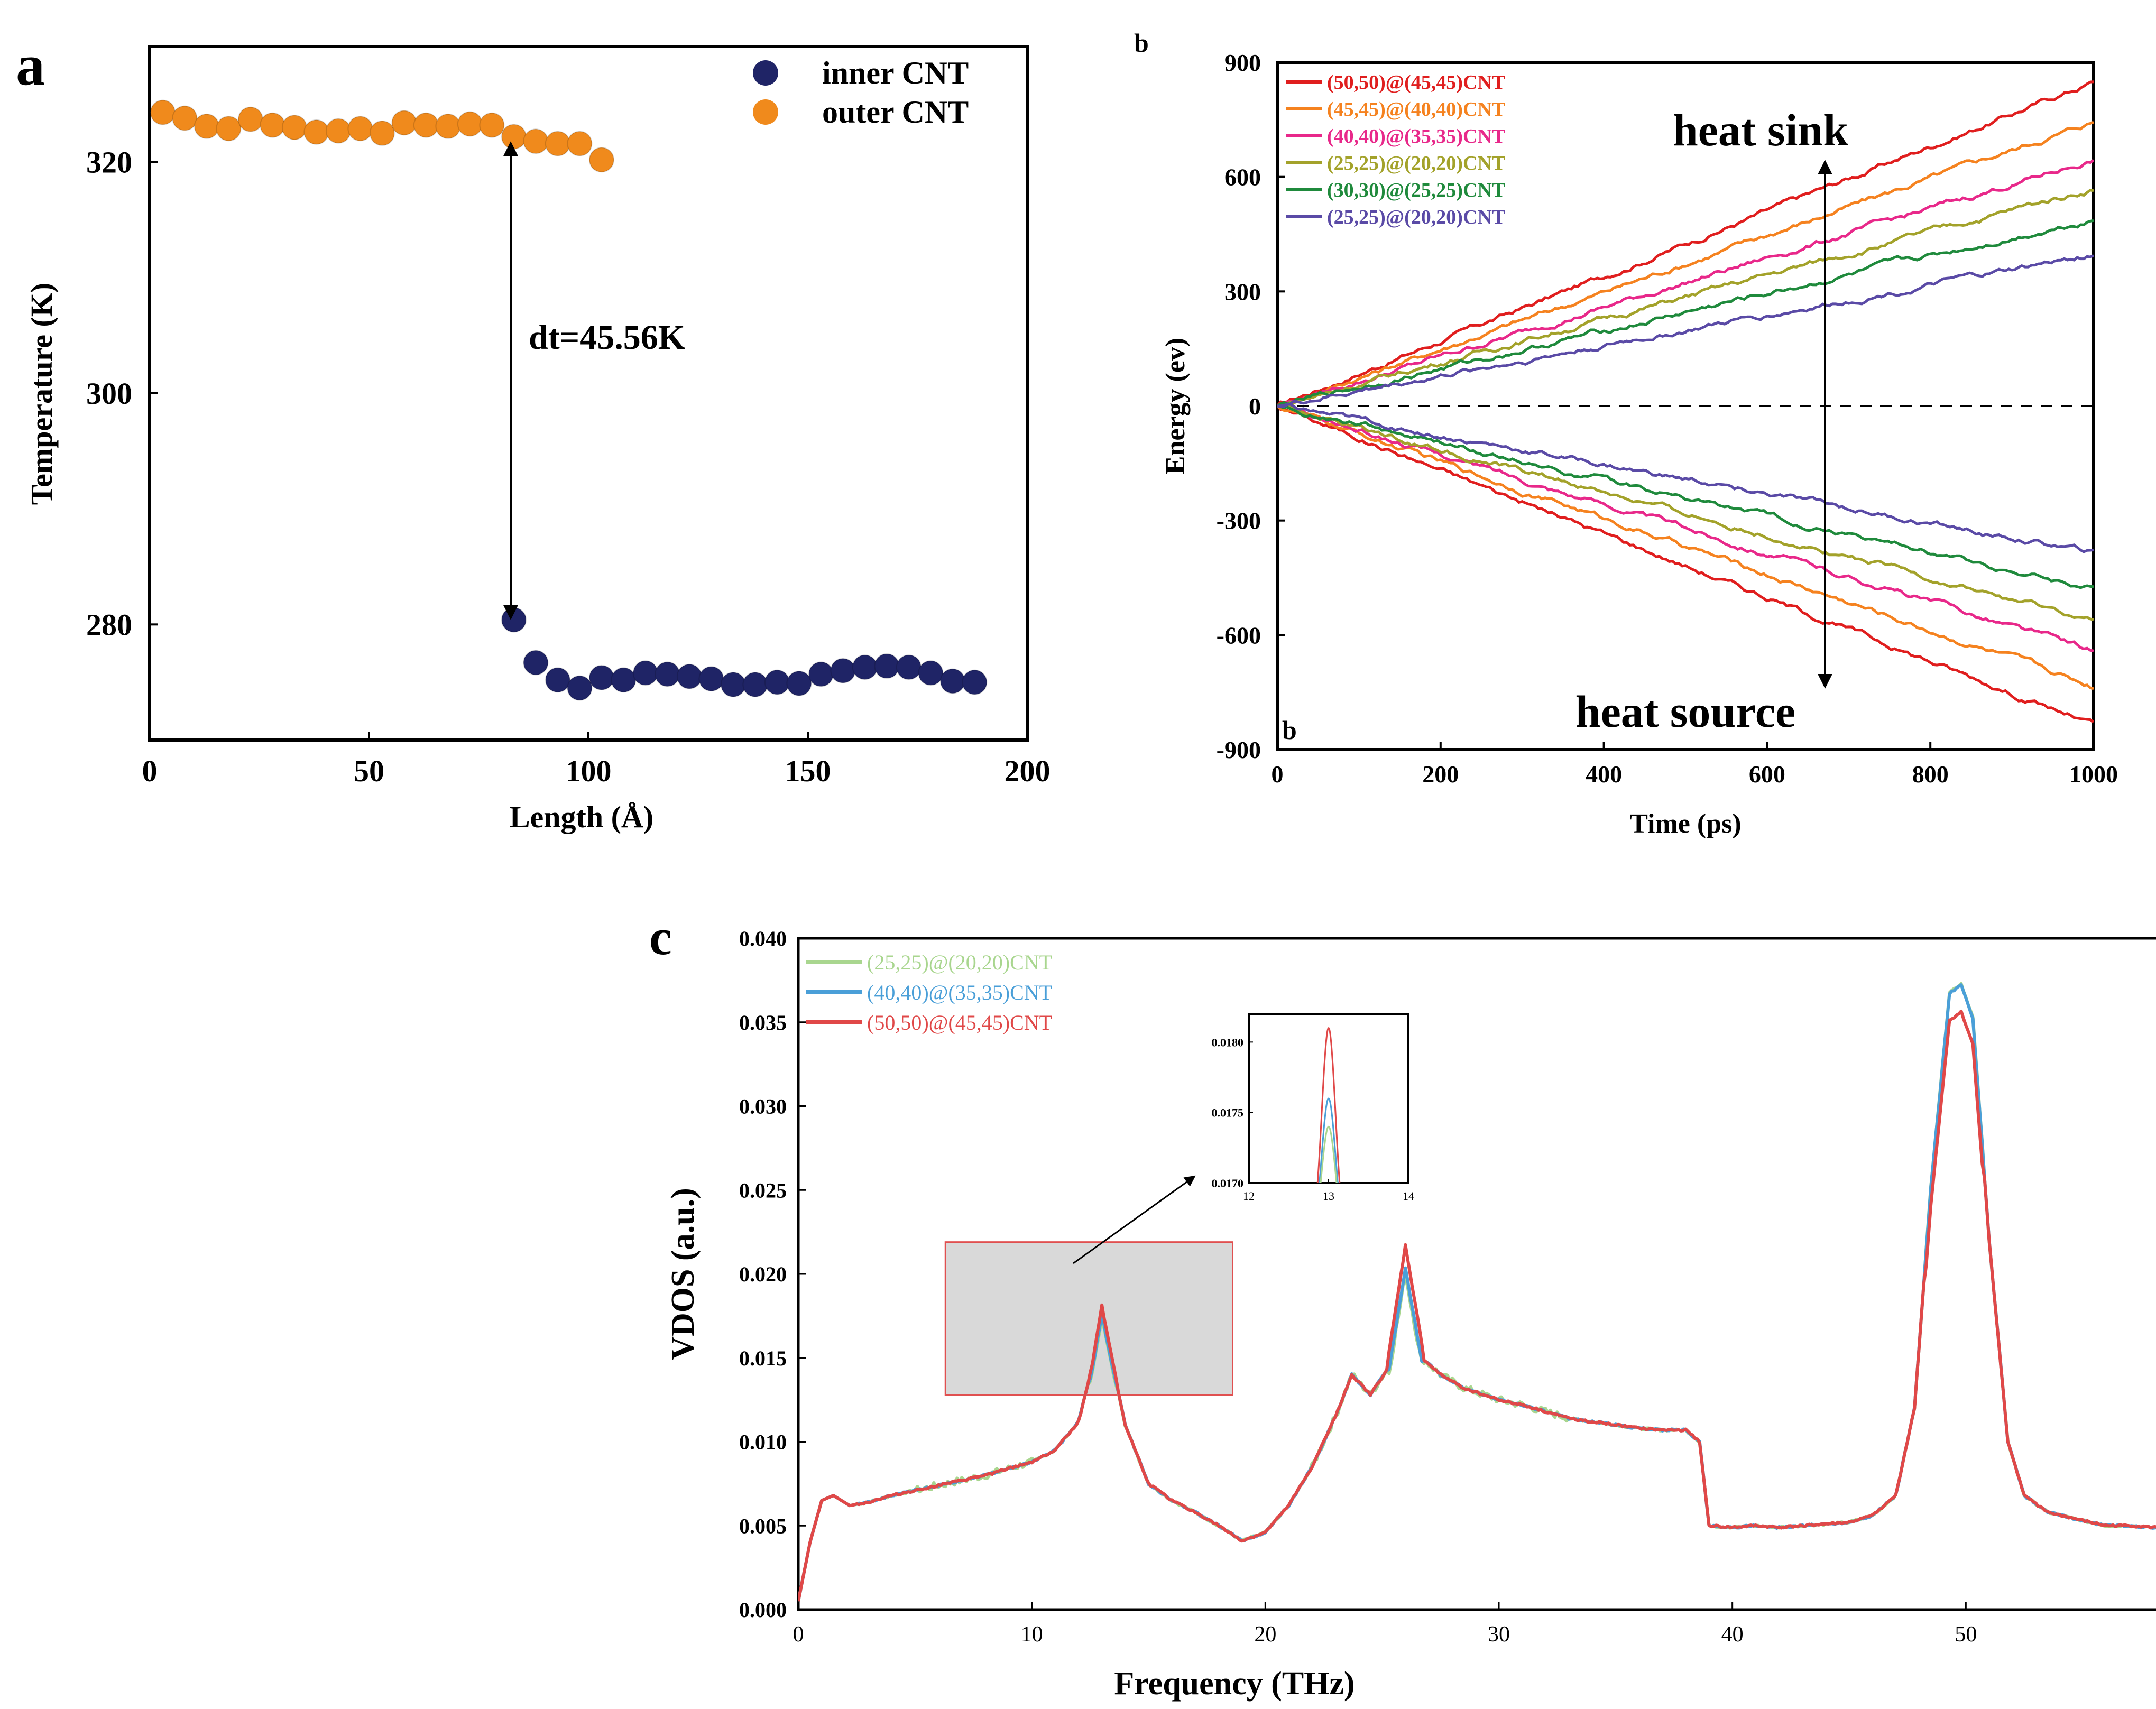 This screenshot has height=1709, width=2156. I want to click on inset-x-tick-label: 13, so click(1328, 1196).